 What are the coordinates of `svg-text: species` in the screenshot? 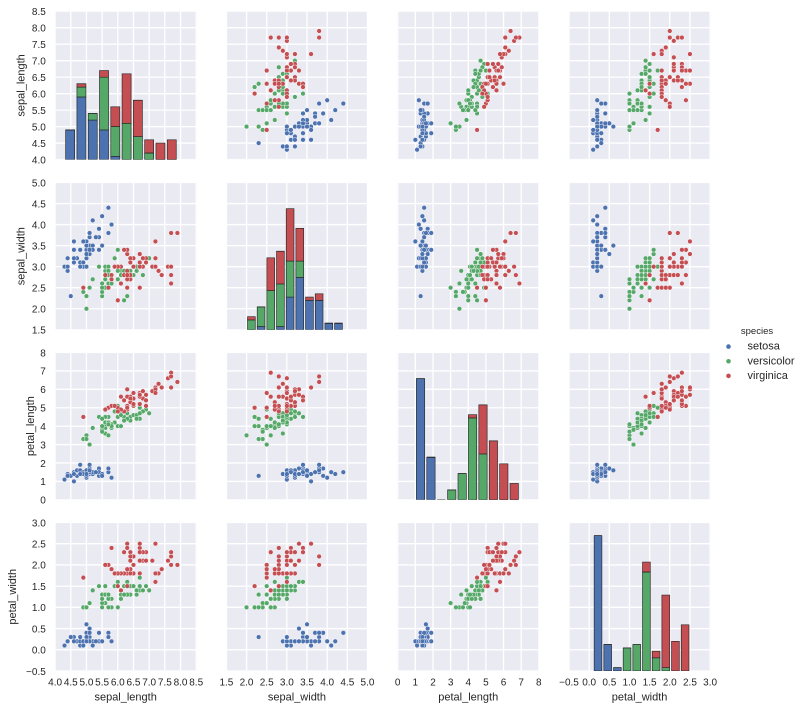 It's located at (757, 331).